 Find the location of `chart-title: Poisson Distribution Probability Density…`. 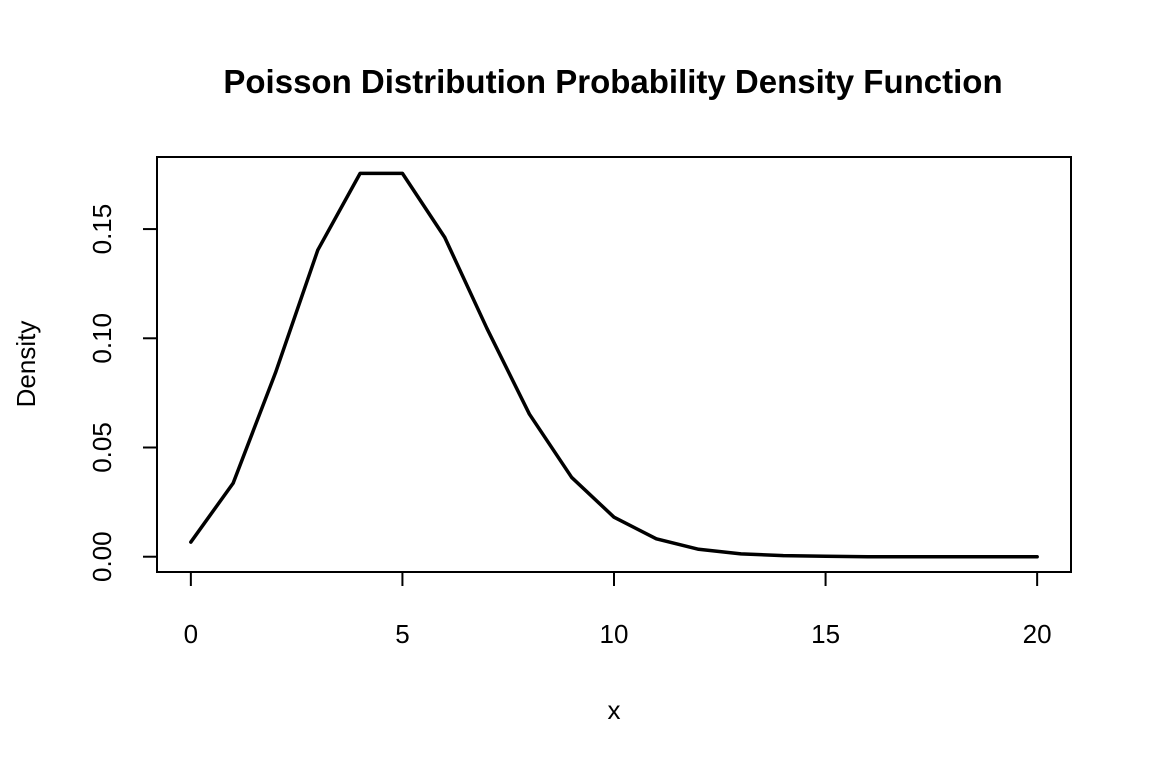

chart-title: Poisson Distribution Probability Density… is located at coordinates (612, 81).